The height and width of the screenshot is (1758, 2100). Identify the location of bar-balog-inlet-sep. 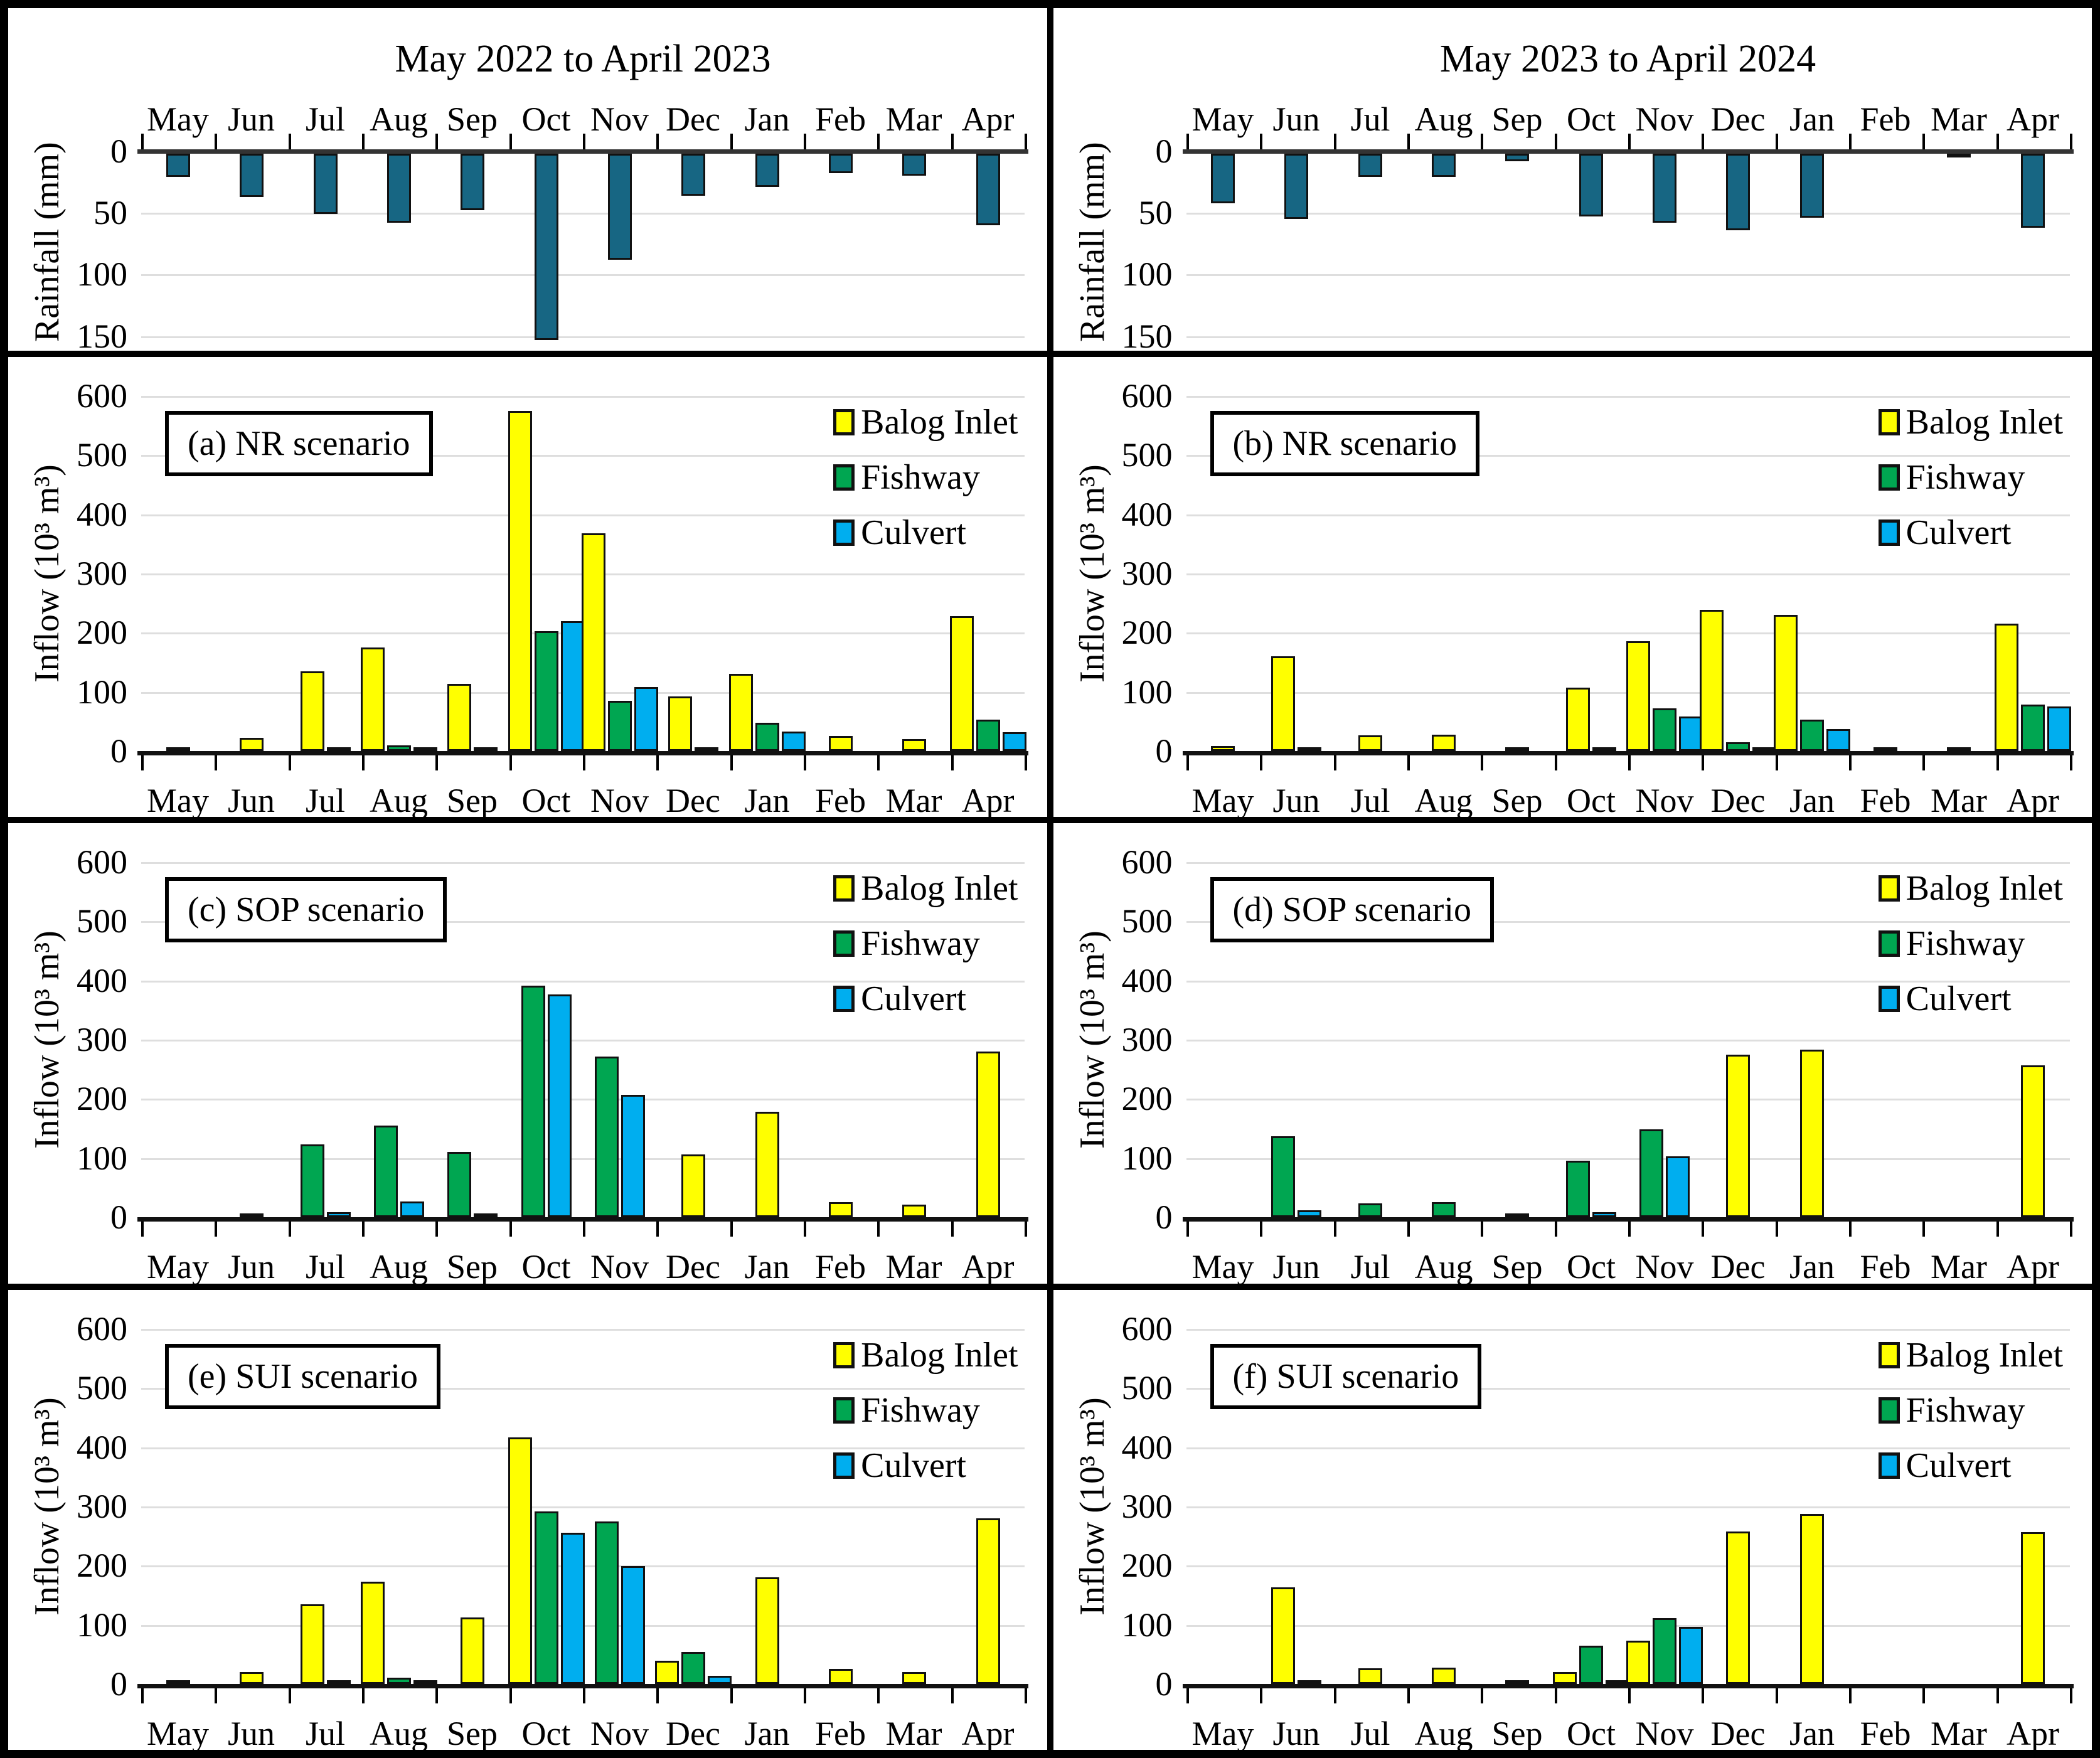
(1517, 1682).